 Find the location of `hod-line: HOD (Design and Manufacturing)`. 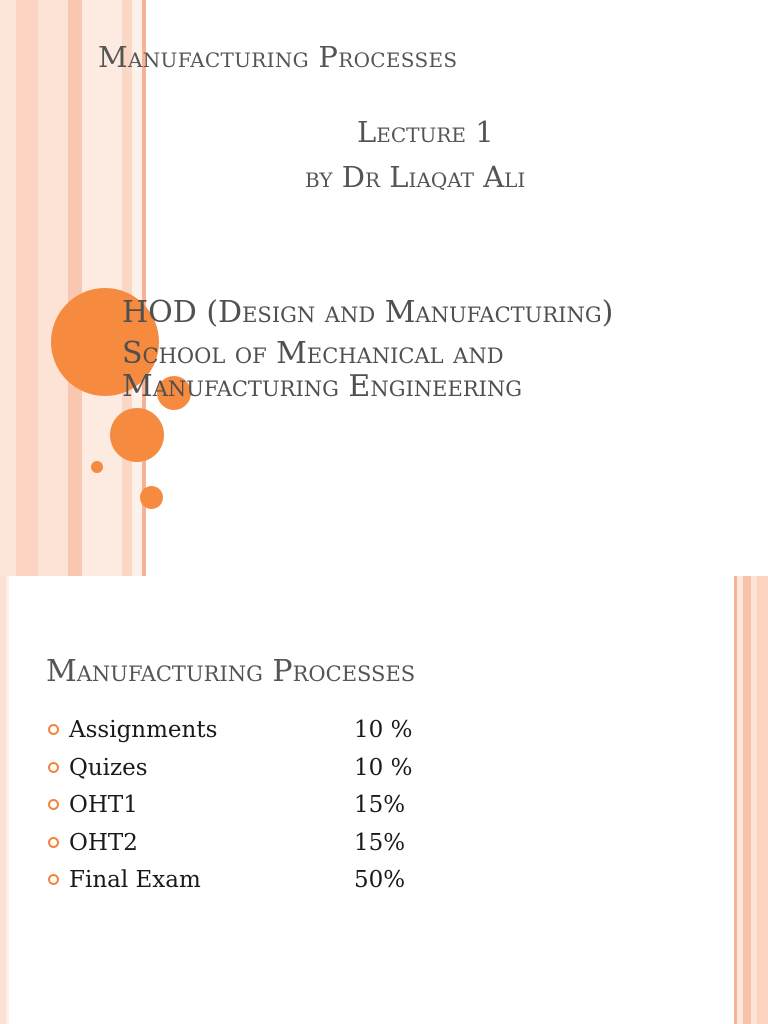

hod-line: HOD (Design and Manufacturing) is located at coordinates (368, 312).